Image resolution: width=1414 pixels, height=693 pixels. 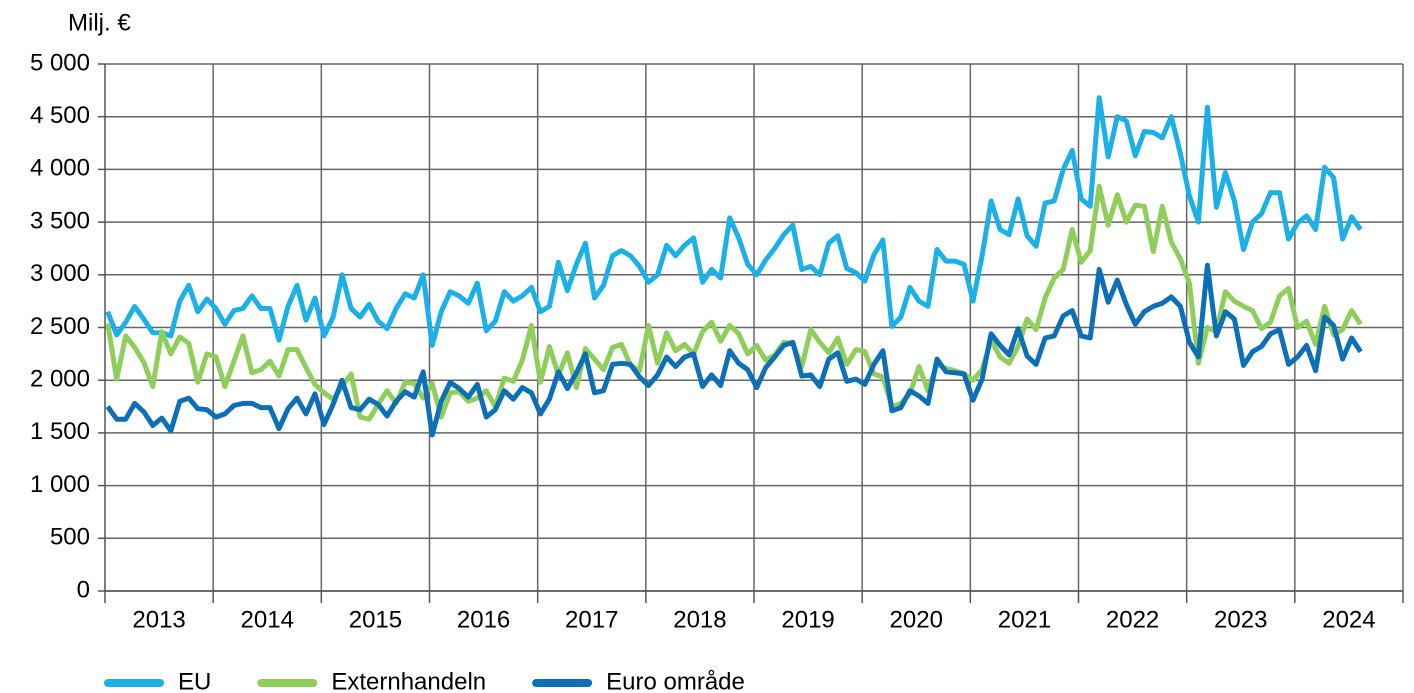 I want to click on x-tick-label: 2015, so click(x=375, y=619).